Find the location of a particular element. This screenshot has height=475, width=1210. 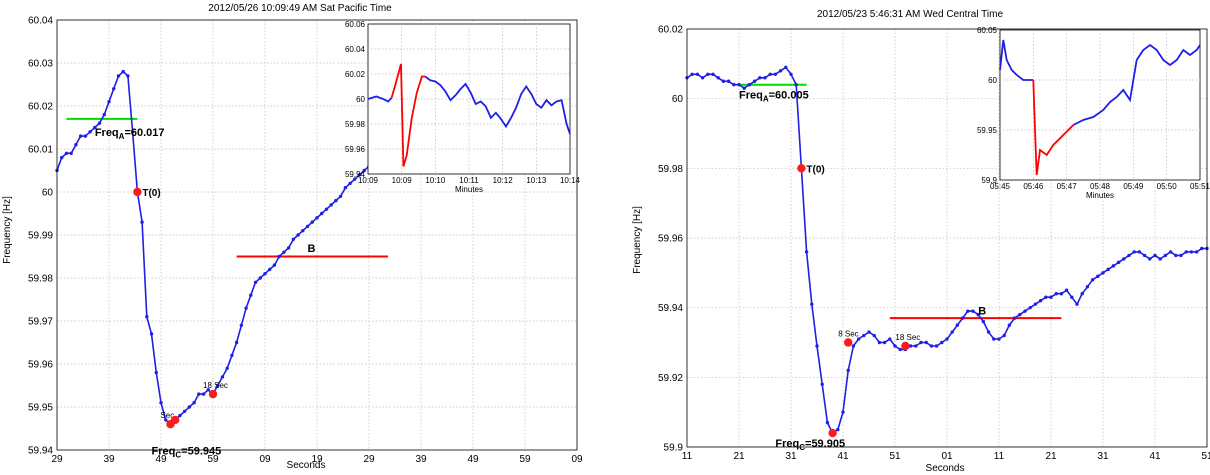

marked-points: T(0) Sec 18 Sec is located at coordinates (180, 308).